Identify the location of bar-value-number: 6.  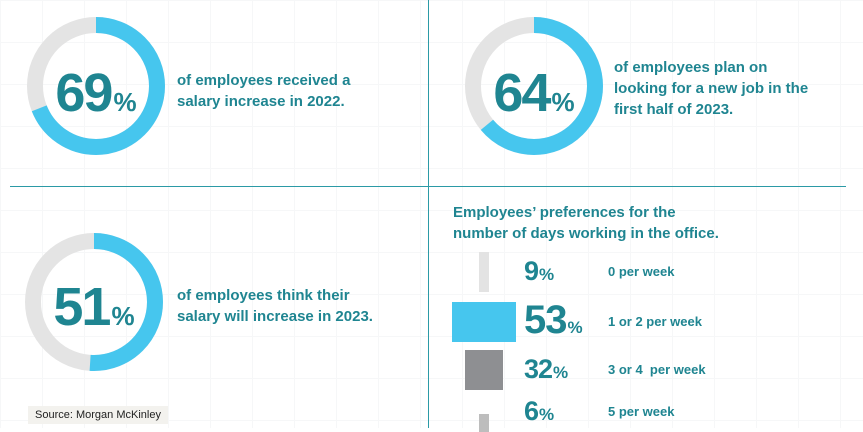
(531, 411).